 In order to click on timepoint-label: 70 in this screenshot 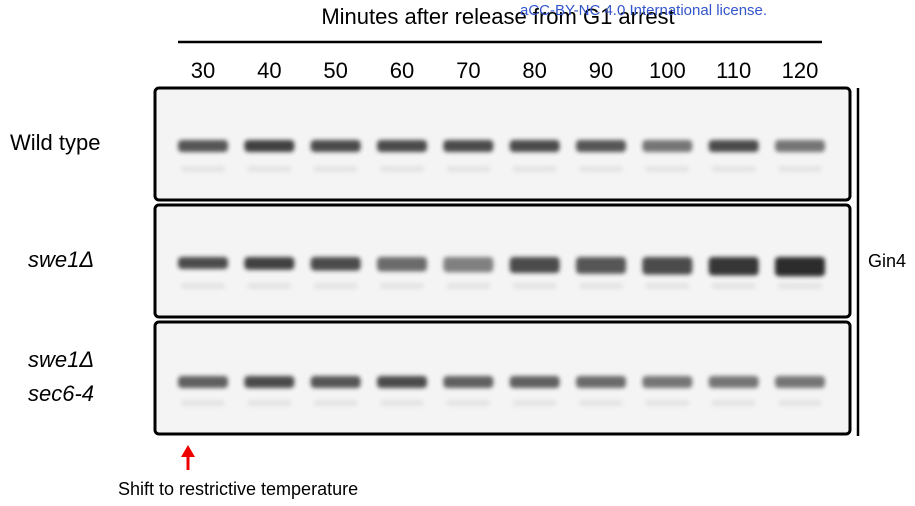, I will do `click(468, 70)`.